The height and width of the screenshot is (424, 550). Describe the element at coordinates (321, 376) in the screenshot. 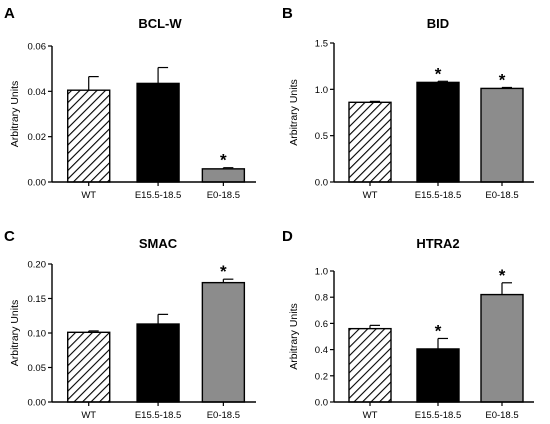

I see `y-tick-label: 0.2` at that location.